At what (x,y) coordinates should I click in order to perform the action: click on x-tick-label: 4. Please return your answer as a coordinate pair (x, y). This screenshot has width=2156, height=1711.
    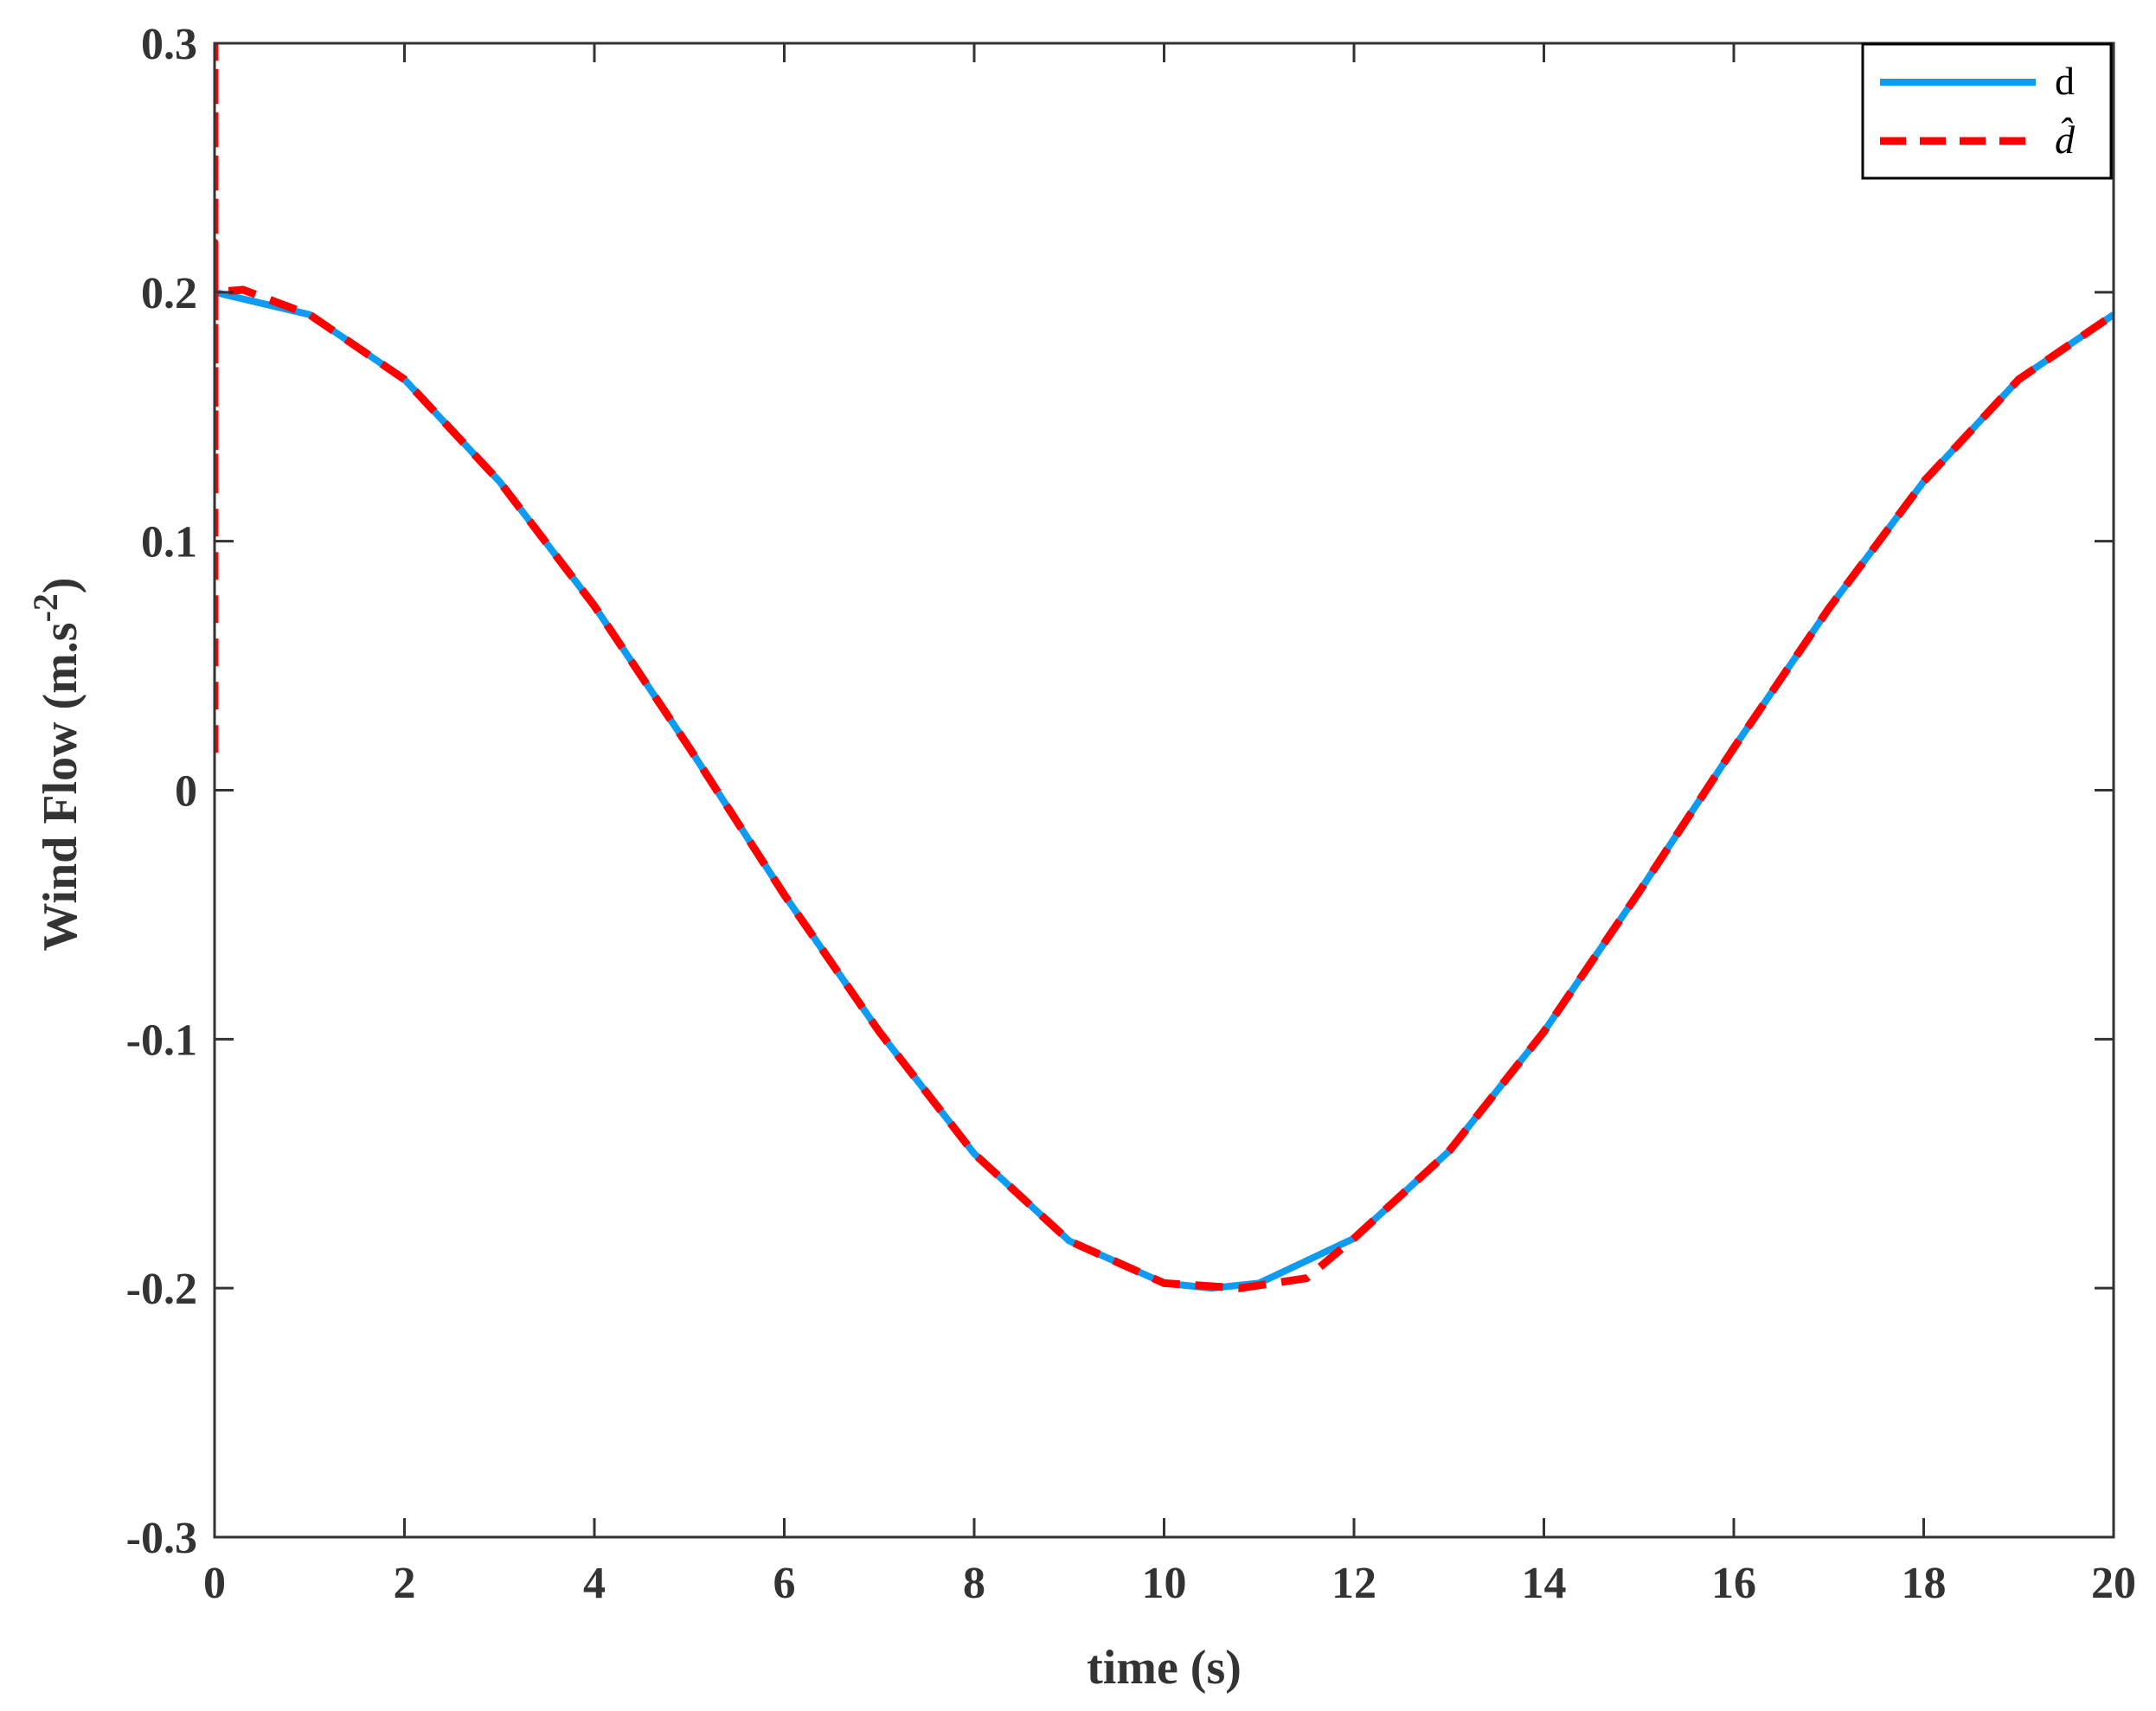
    Looking at the image, I should click on (594, 1584).